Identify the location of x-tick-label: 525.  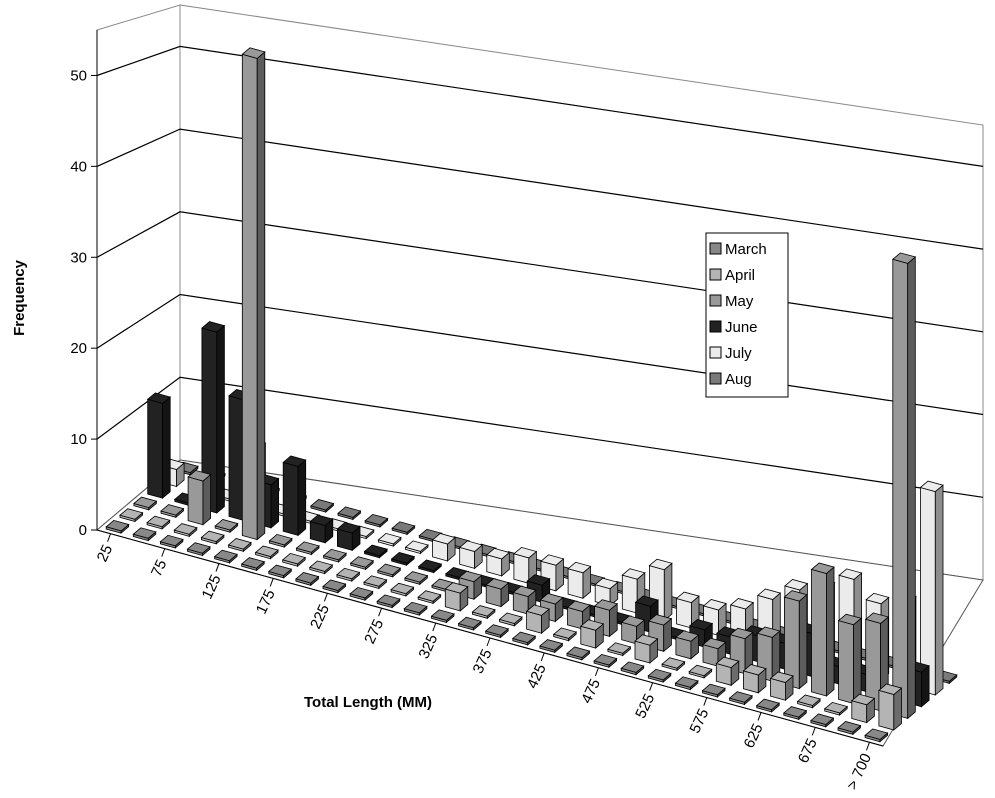
(645, 706).